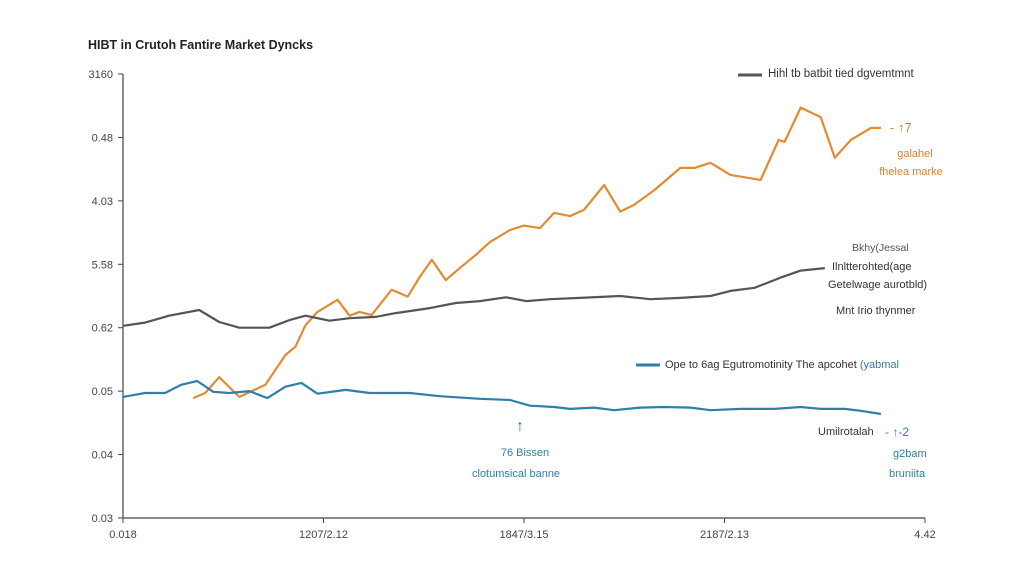 Image resolution: width=1024 pixels, height=576 pixels. What do you see at coordinates (897, 432) in the screenshot?
I see `blue-end-marker: - ↑-2` at bounding box center [897, 432].